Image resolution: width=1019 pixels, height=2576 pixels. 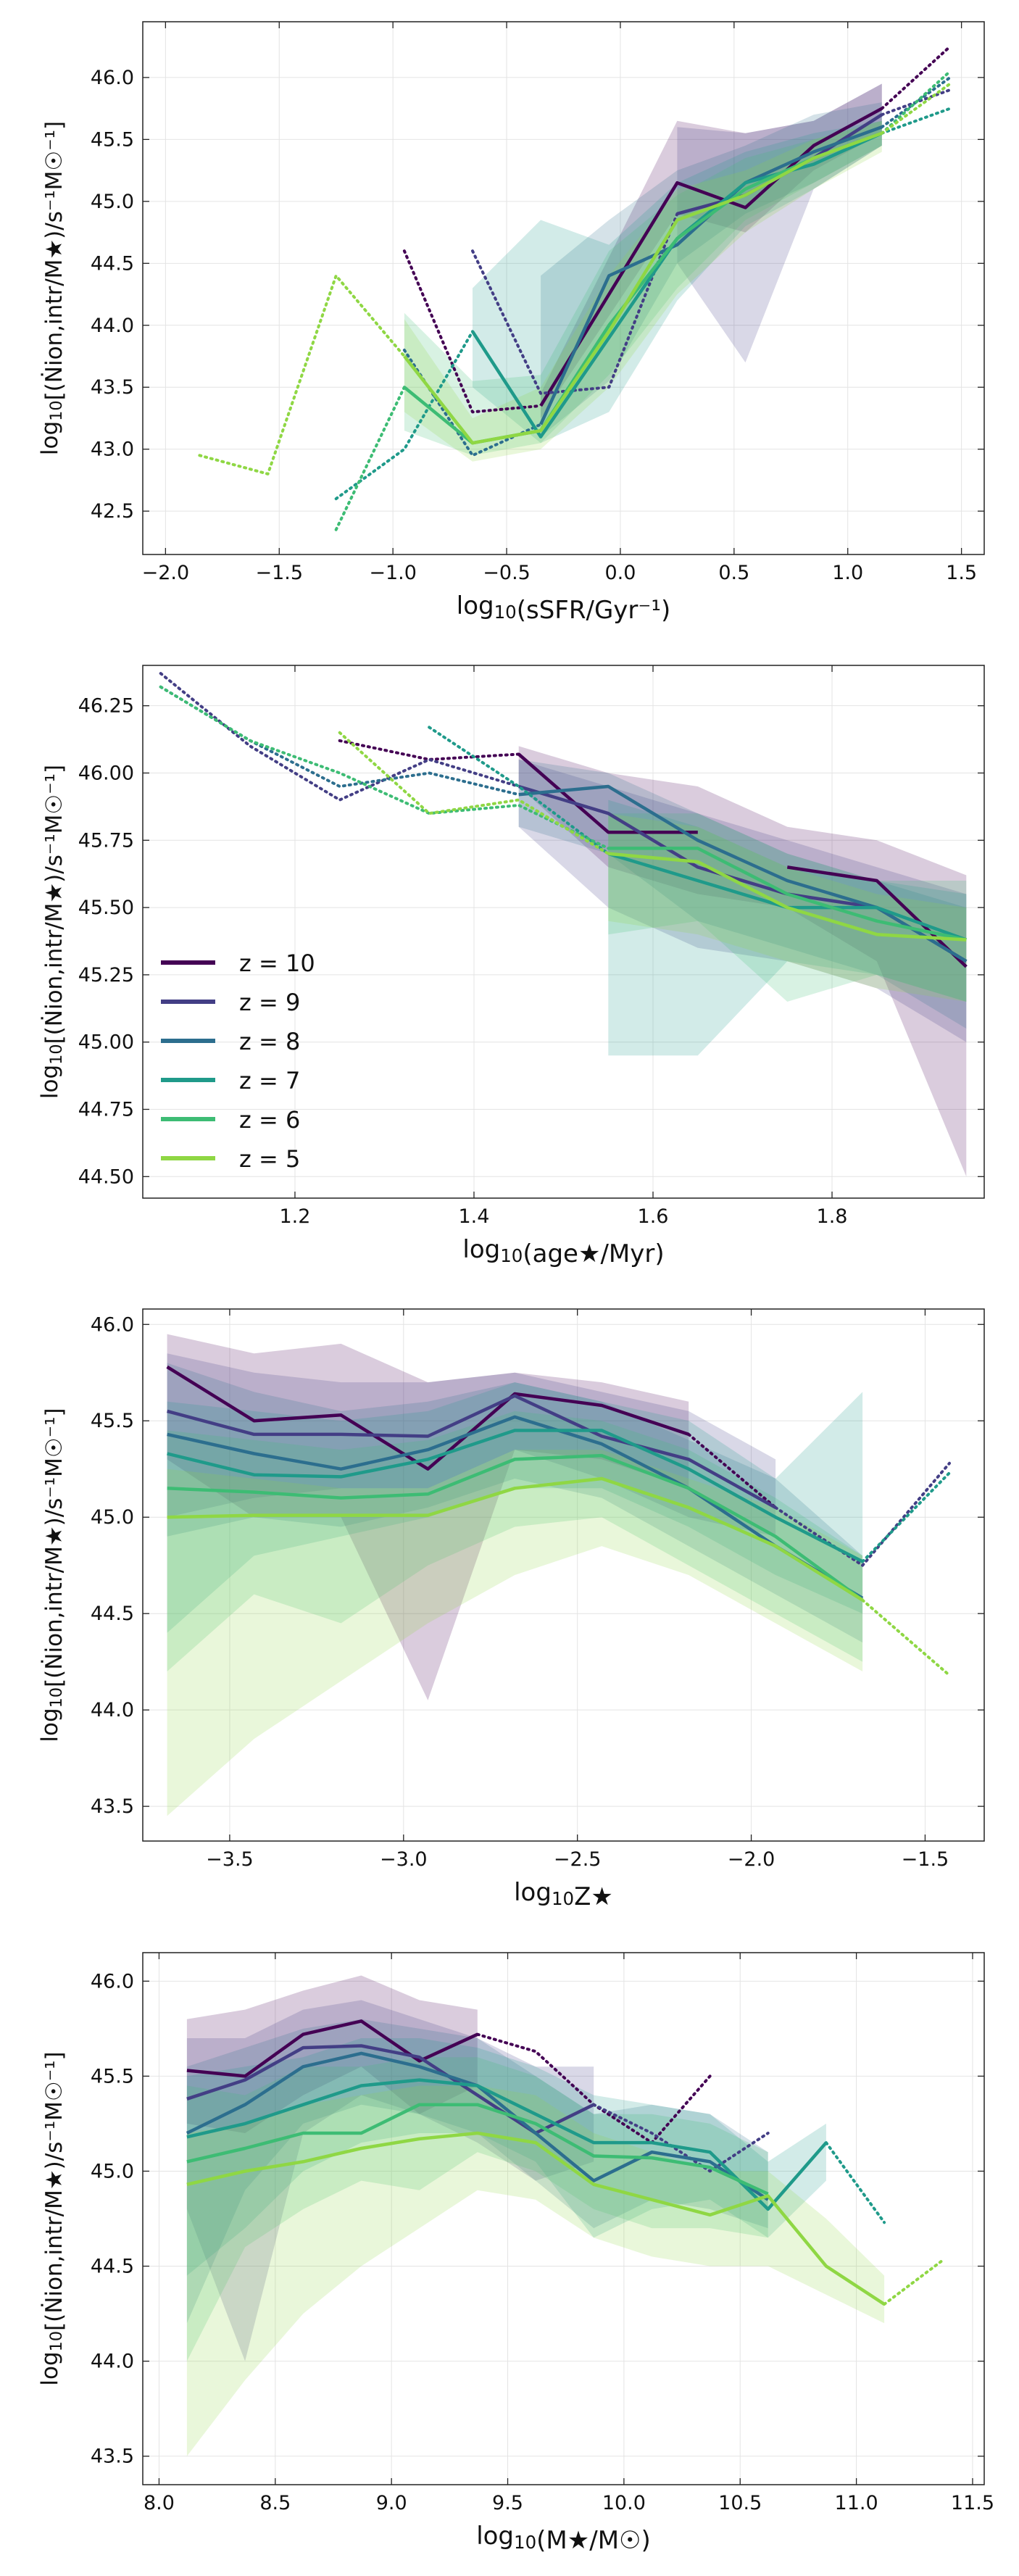 What do you see at coordinates (847, 573) in the screenshot?
I see `x-tick-label: 1.0` at bounding box center [847, 573].